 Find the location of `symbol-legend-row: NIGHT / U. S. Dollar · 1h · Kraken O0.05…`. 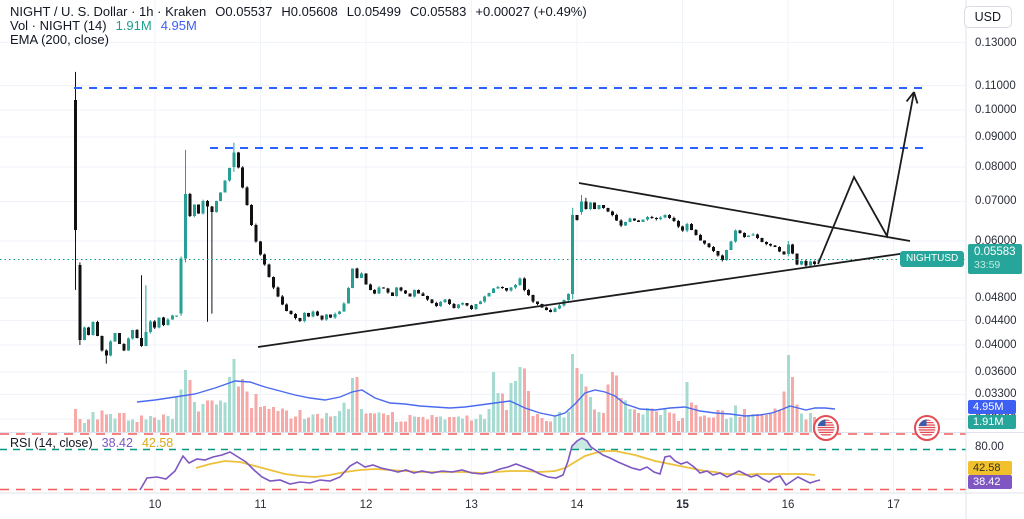

symbol-legend-row: NIGHT / U. S. Dollar · 1h · Kraken O0.05… is located at coordinates (298, 11).